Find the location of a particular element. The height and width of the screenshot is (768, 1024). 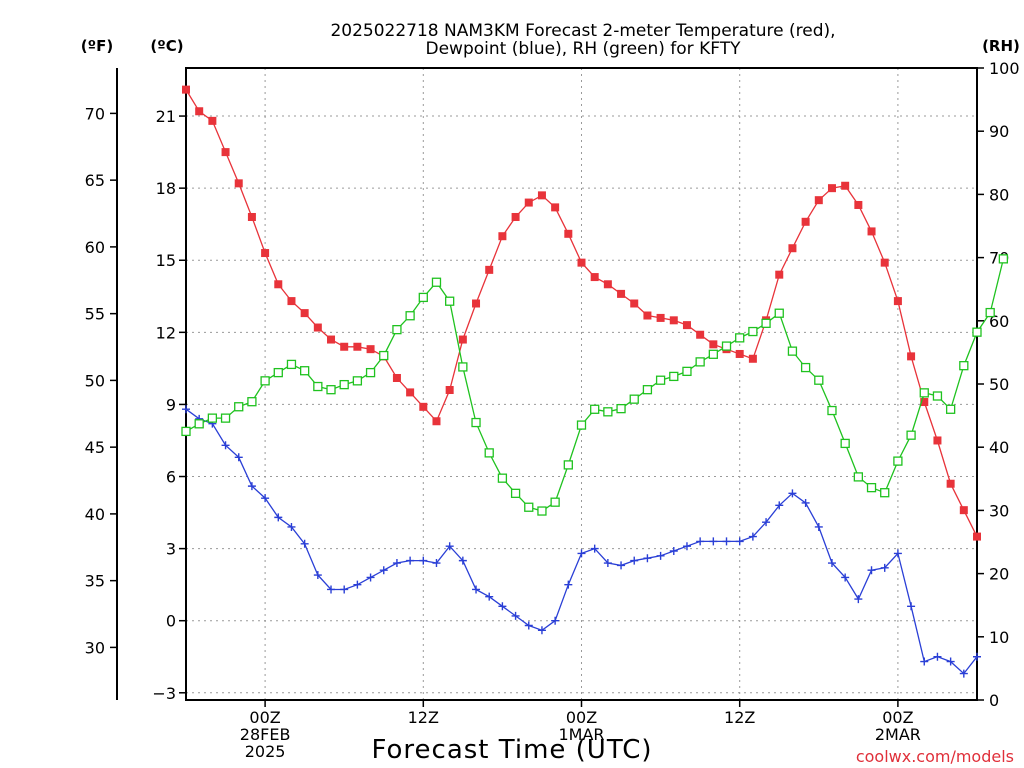

fahrenheit-tick-label: 50 is located at coordinates (95, 380).